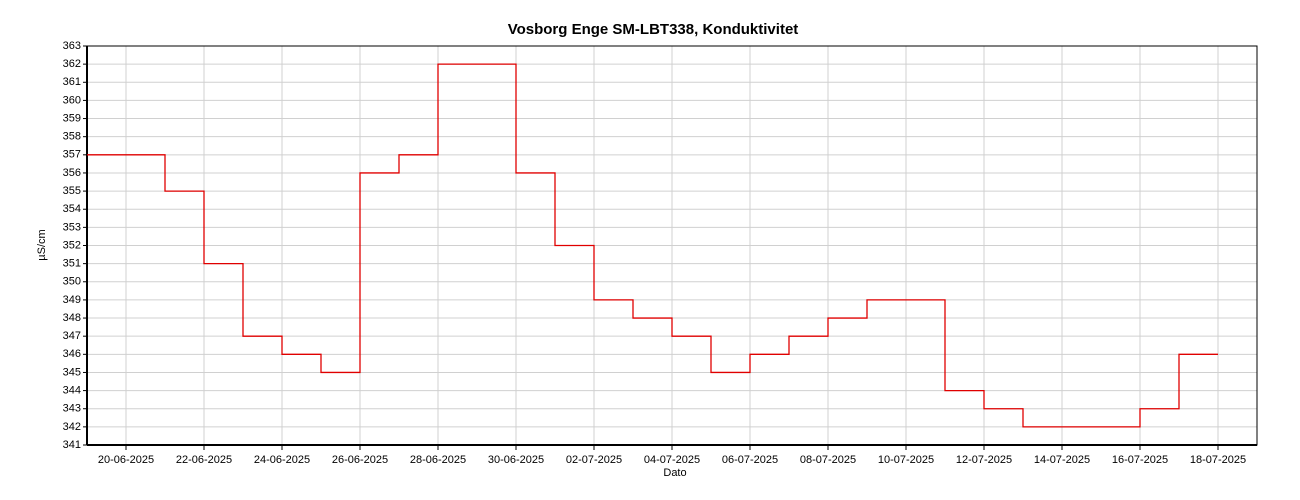 The height and width of the screenshot is (500, 1300). Describe the element at coordinates (72, 318) in the screenshot. I see `y-tick-label: 348` at that location.